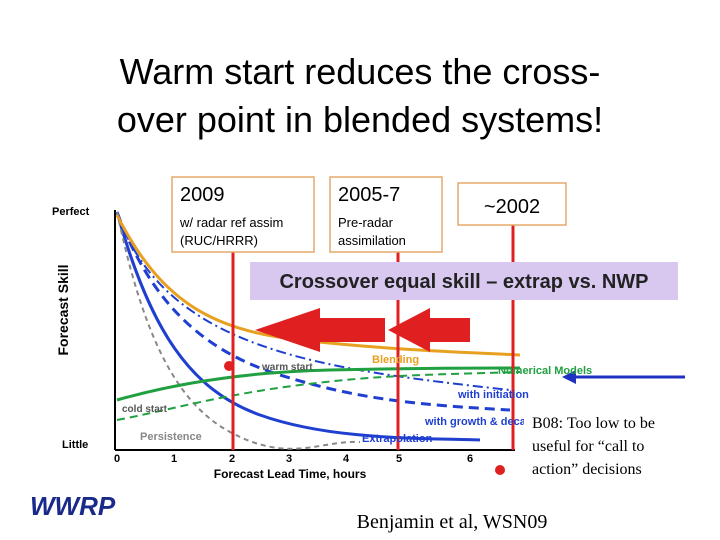 Image resolution: width=720 pixels, height=540 pixels. I want to click on logo: WWRP, so click(73, 506).